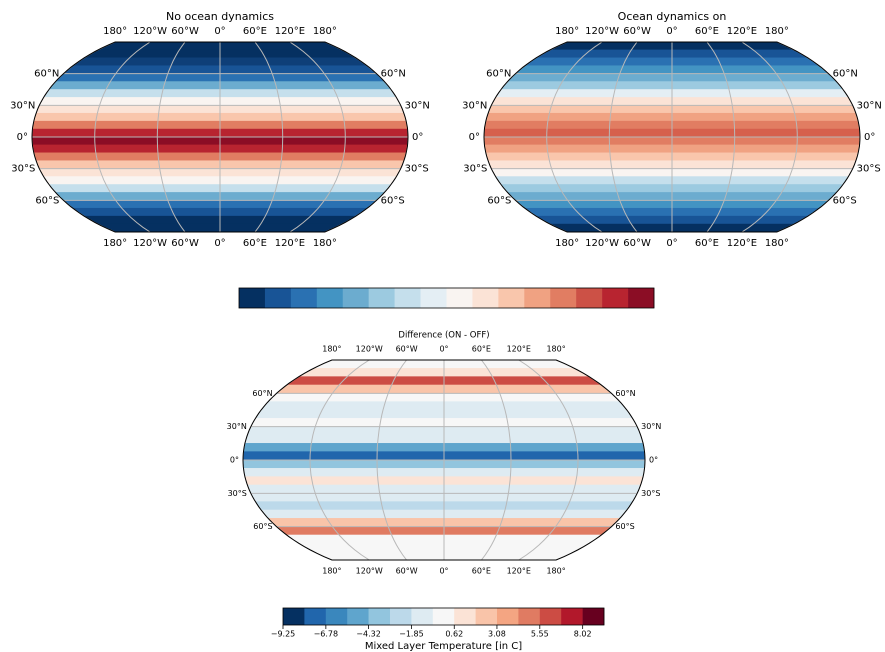 This screenshot has width=885, height=652. I want to click on colorbar-tick-label: 0.62, so click(454, 634).